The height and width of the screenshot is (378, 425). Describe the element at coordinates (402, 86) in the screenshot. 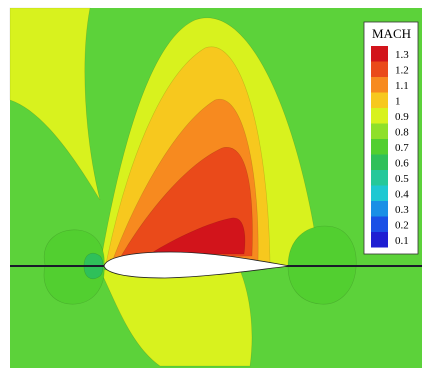

I see `legend-tick-label: 1.1` at that location.